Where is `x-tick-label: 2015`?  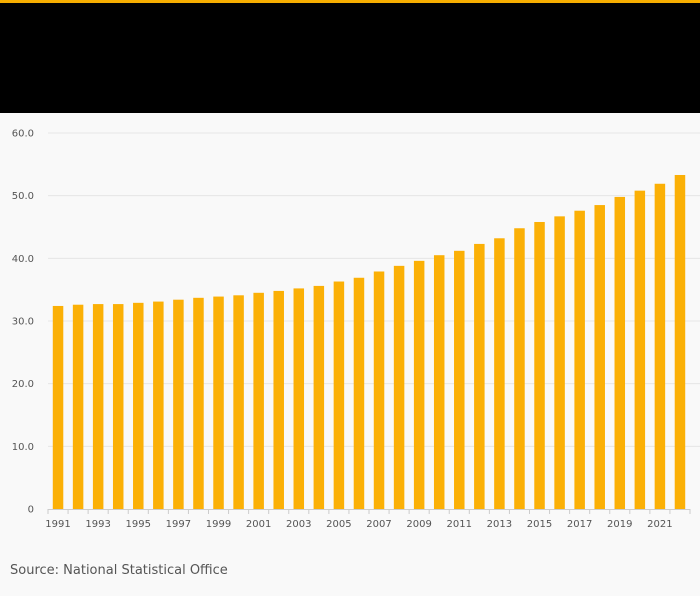 x-tick-label: 2015 is located at coordinates (539, 524).